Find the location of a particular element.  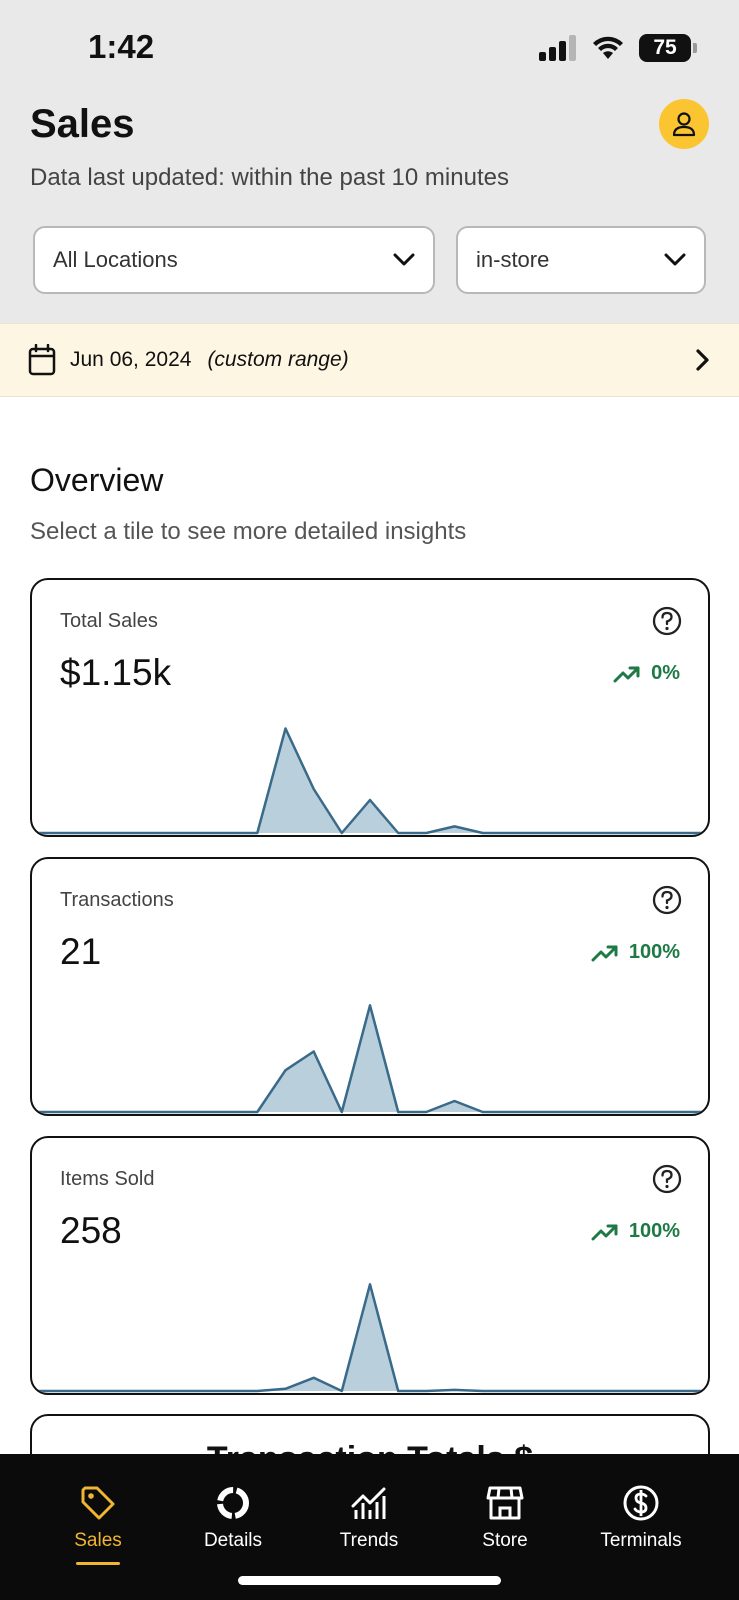

status-time: 1:42 is located at coordinates (121, 46).